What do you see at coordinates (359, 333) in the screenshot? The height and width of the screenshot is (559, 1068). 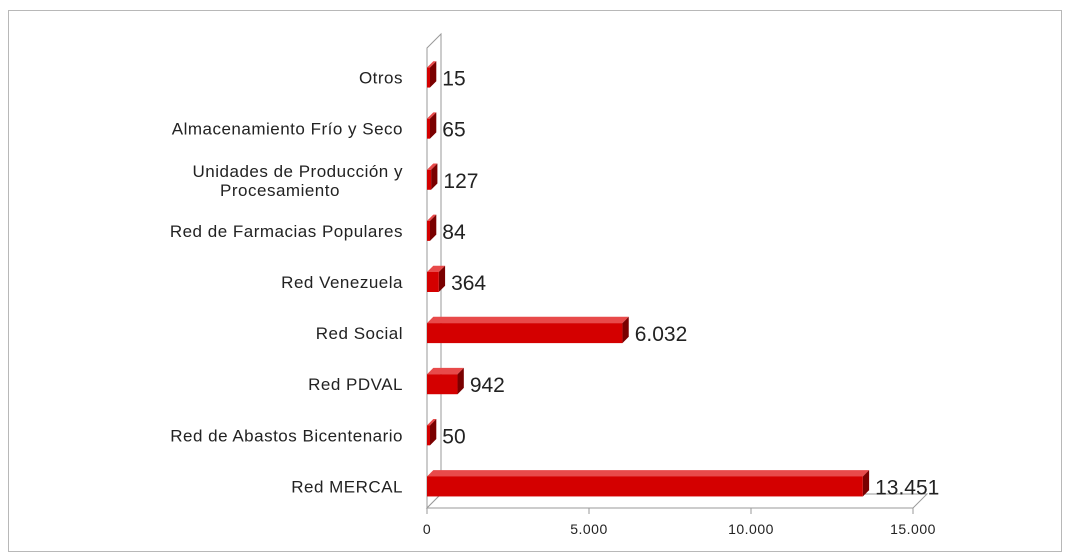 I see `category-label: Red Social` at bounding box center [359, 333].